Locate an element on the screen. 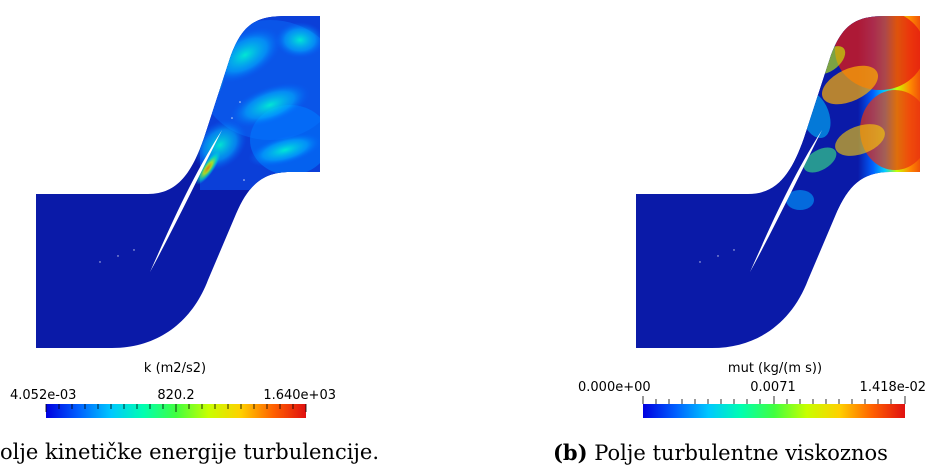  colorbar-a-max: 1.640e+03 is located at coordinates (299, 395).